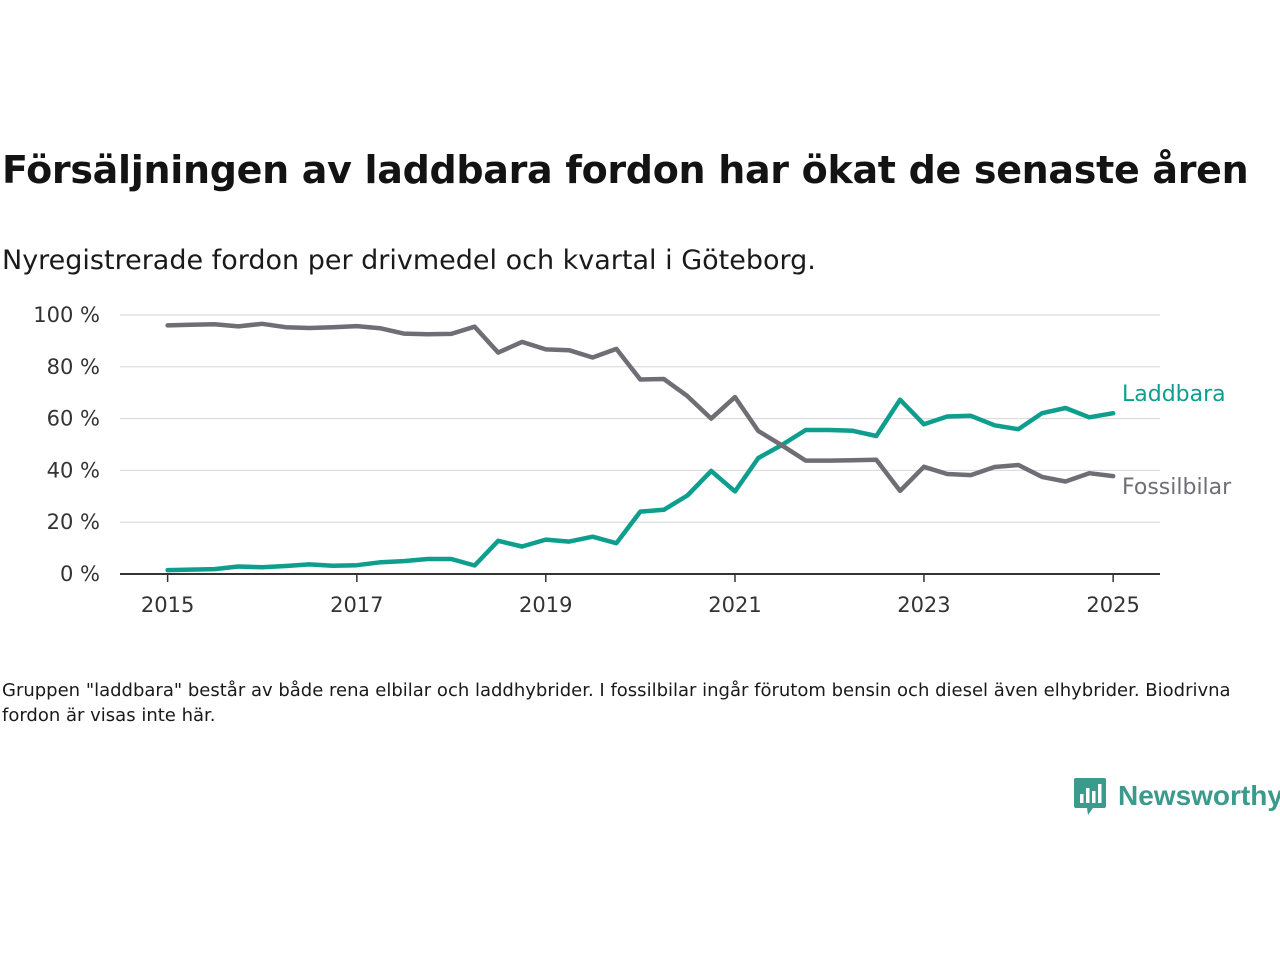 The width and height of the screenshot is (1280, 960). I want to click on x-tick-label: 2017, so click(356, 605).